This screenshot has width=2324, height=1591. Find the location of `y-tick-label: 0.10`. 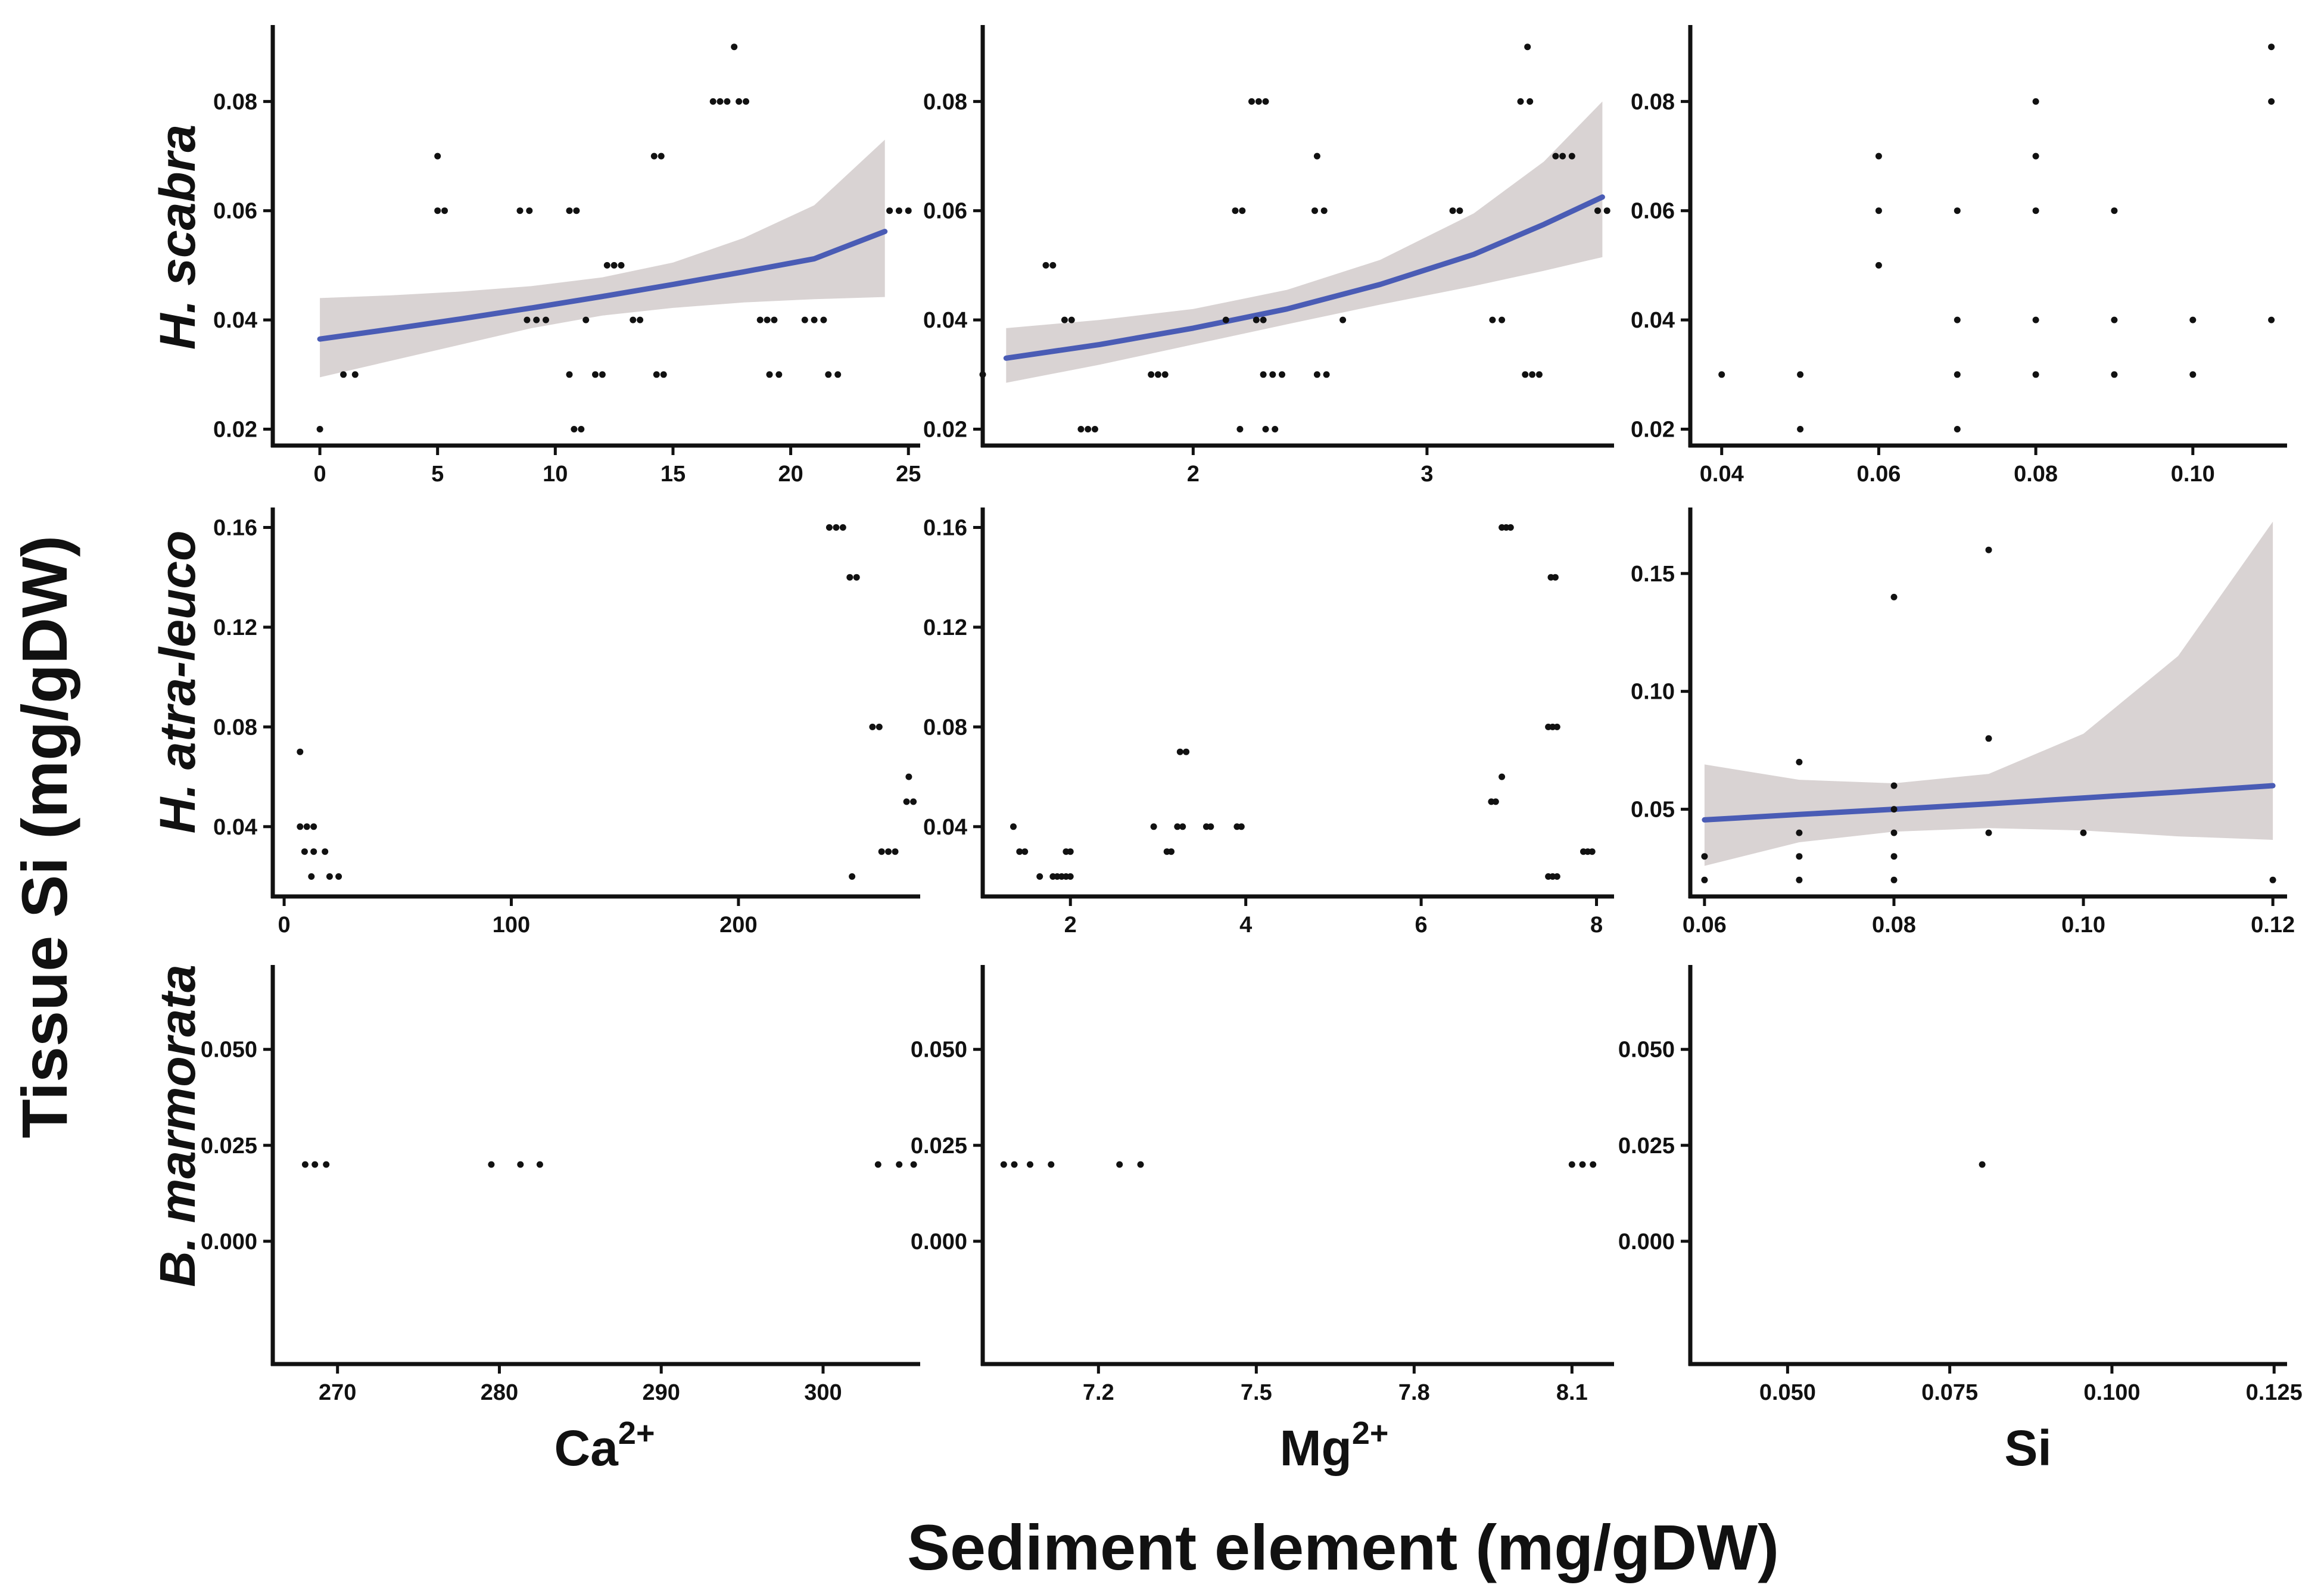

y-tick-label: 0.10 is located at coordinates (1653, 692).